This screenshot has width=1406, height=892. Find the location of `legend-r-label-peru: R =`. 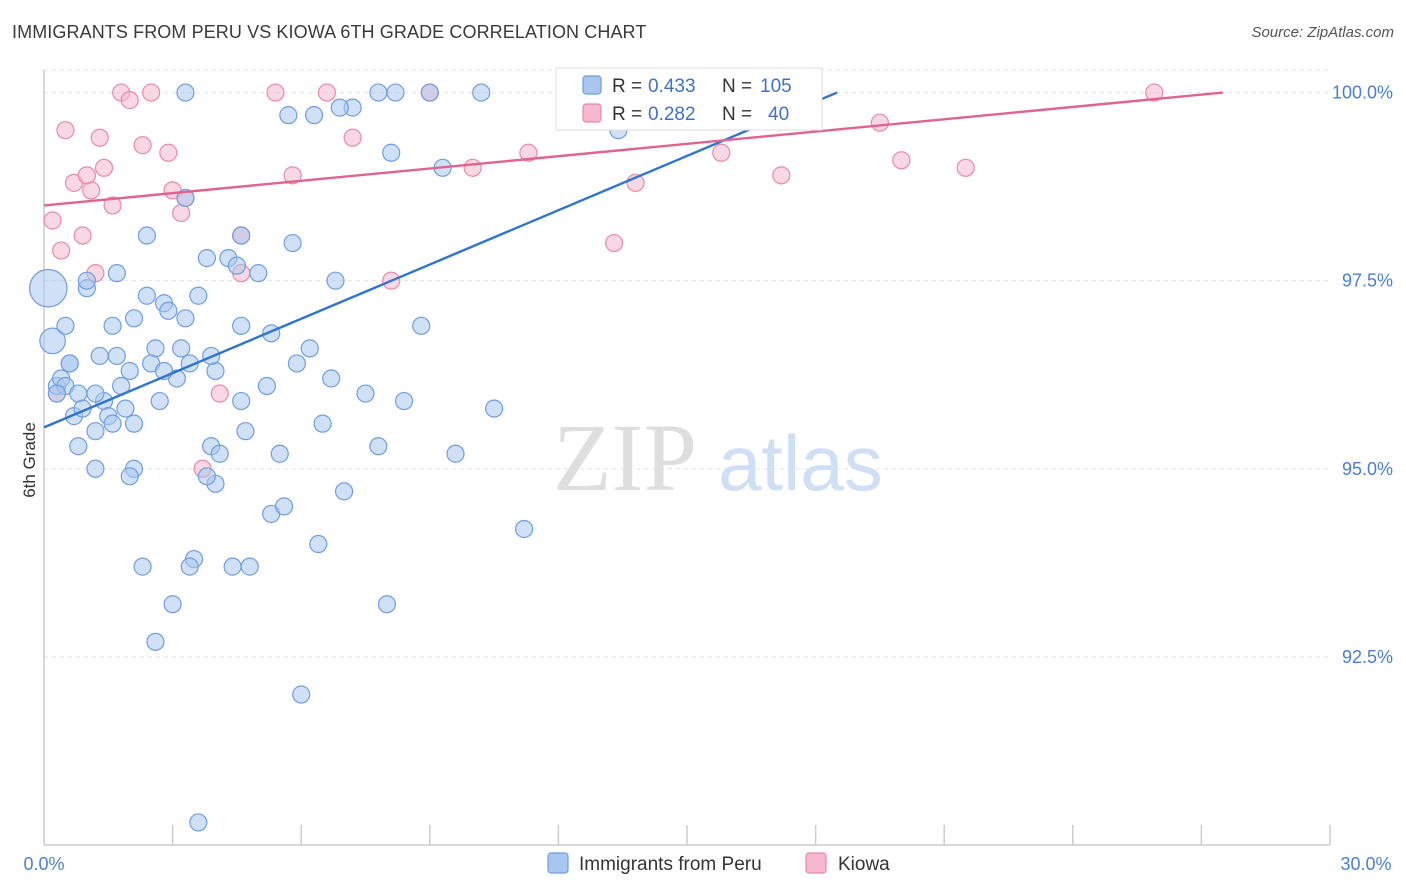

legend-r-label-peru: R = is located at coordinates (627, 86).